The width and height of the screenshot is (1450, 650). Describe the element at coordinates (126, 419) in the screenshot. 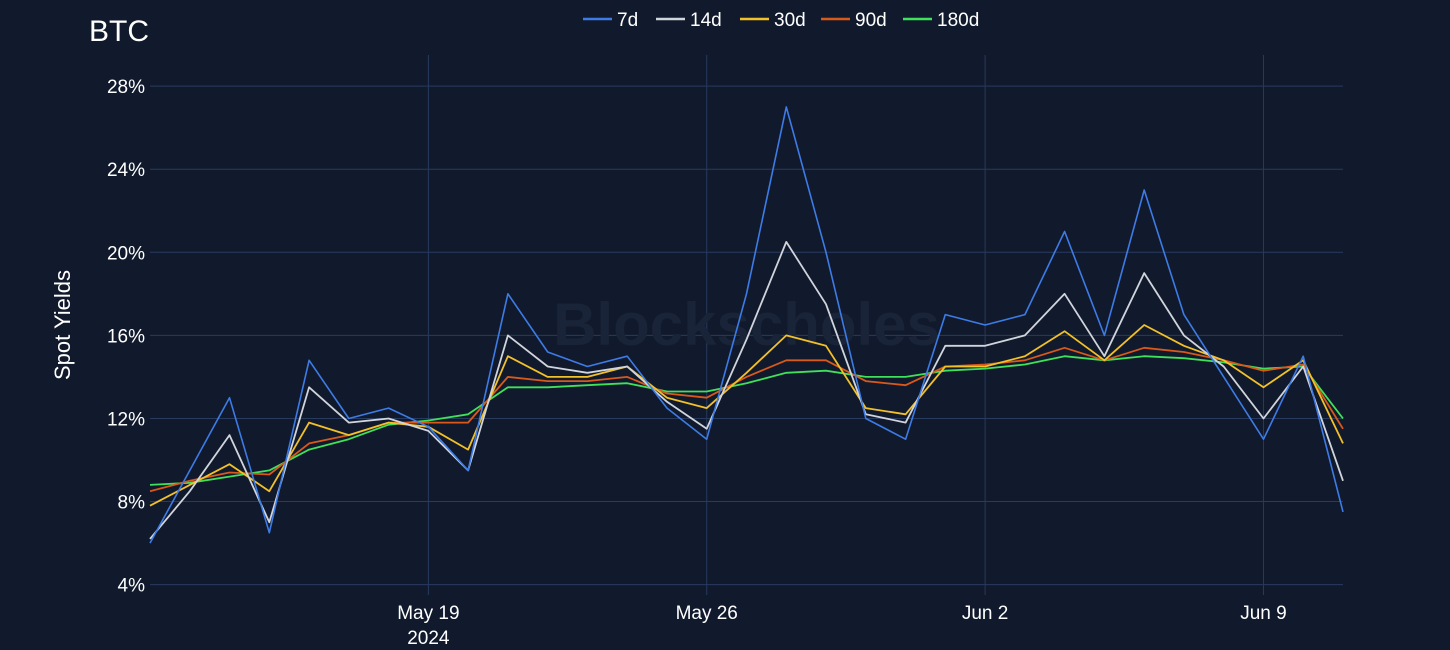

I see `y-tick-label: 12%` at that location.